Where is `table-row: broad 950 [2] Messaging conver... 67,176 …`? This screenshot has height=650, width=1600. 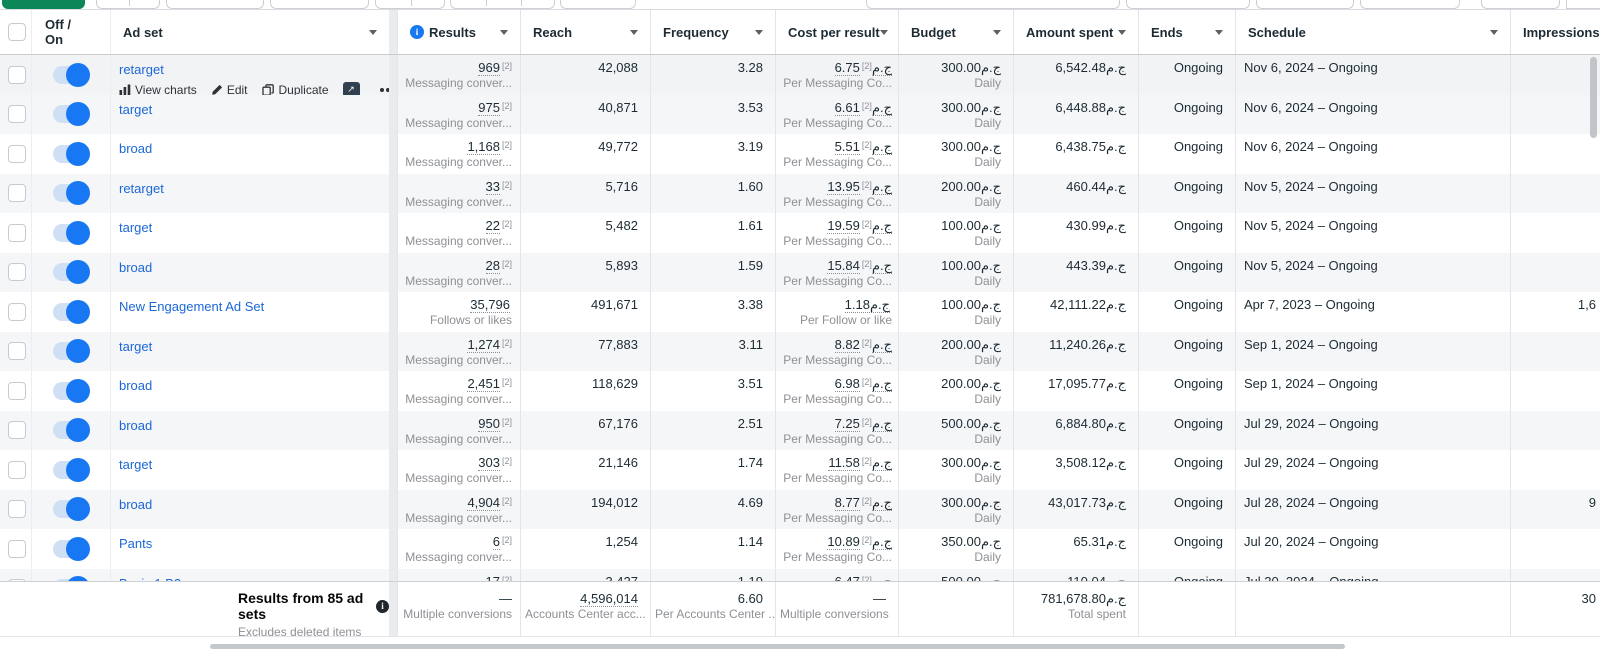 table-row: broad 950 [2] Messaging conver... 67,176 … is located at coordinates (800, 430).